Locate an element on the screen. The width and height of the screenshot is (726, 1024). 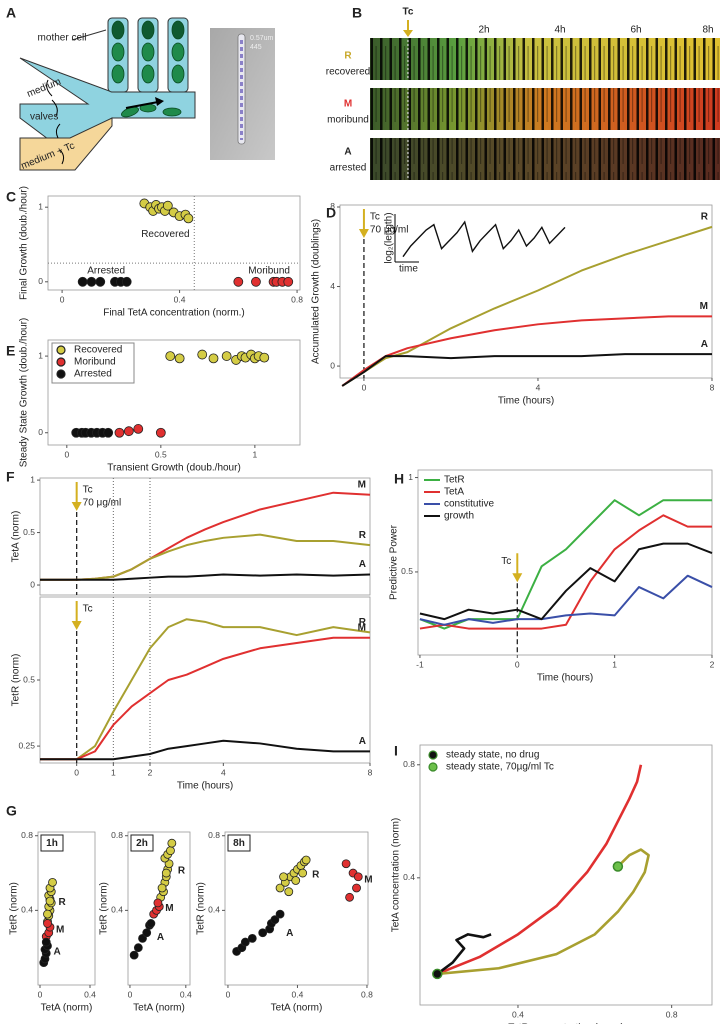
y-tick-label: 0.8 is located at coordinates (214, 835).